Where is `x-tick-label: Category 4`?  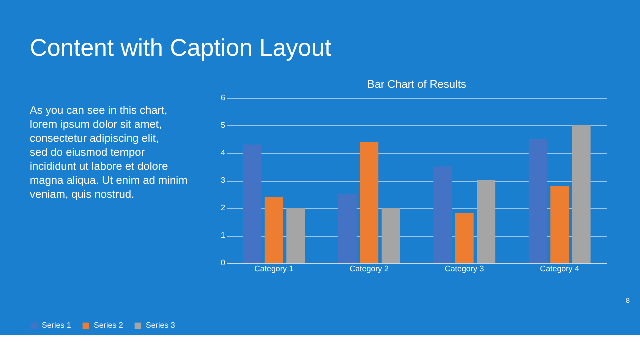
x-tick-label: Category 4 is located at coordinates (560, 269).